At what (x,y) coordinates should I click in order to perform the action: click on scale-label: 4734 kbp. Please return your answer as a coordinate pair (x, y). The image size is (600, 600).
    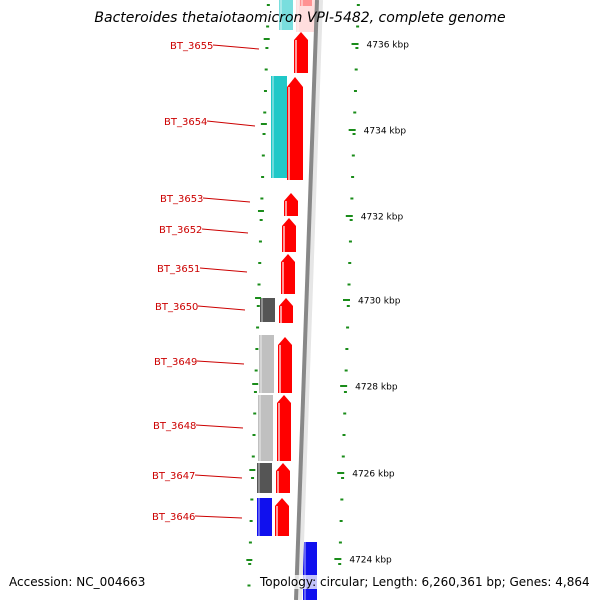
    Looking at the image, I should click on (385, 132).